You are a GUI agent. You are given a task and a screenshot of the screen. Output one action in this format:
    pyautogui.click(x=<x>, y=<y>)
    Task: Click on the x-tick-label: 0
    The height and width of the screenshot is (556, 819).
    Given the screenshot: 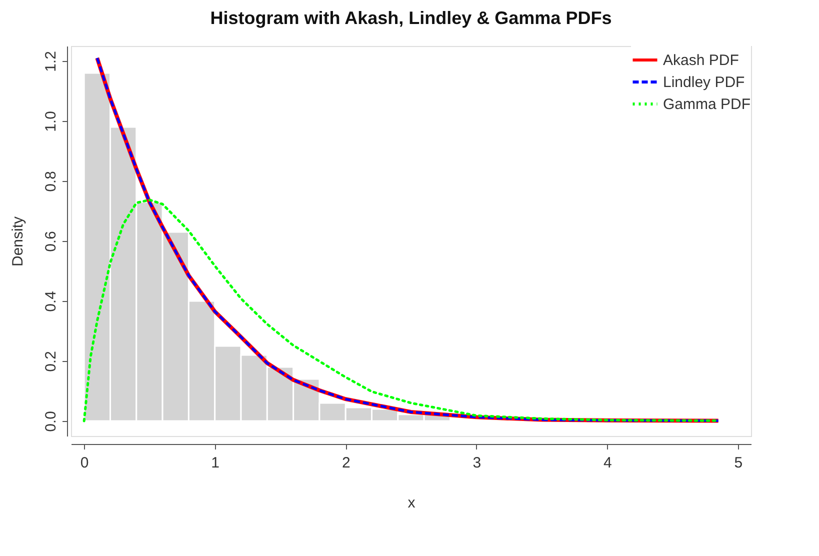 What is the action you would take?
    pyautogui.click(x=84, y=463)
    